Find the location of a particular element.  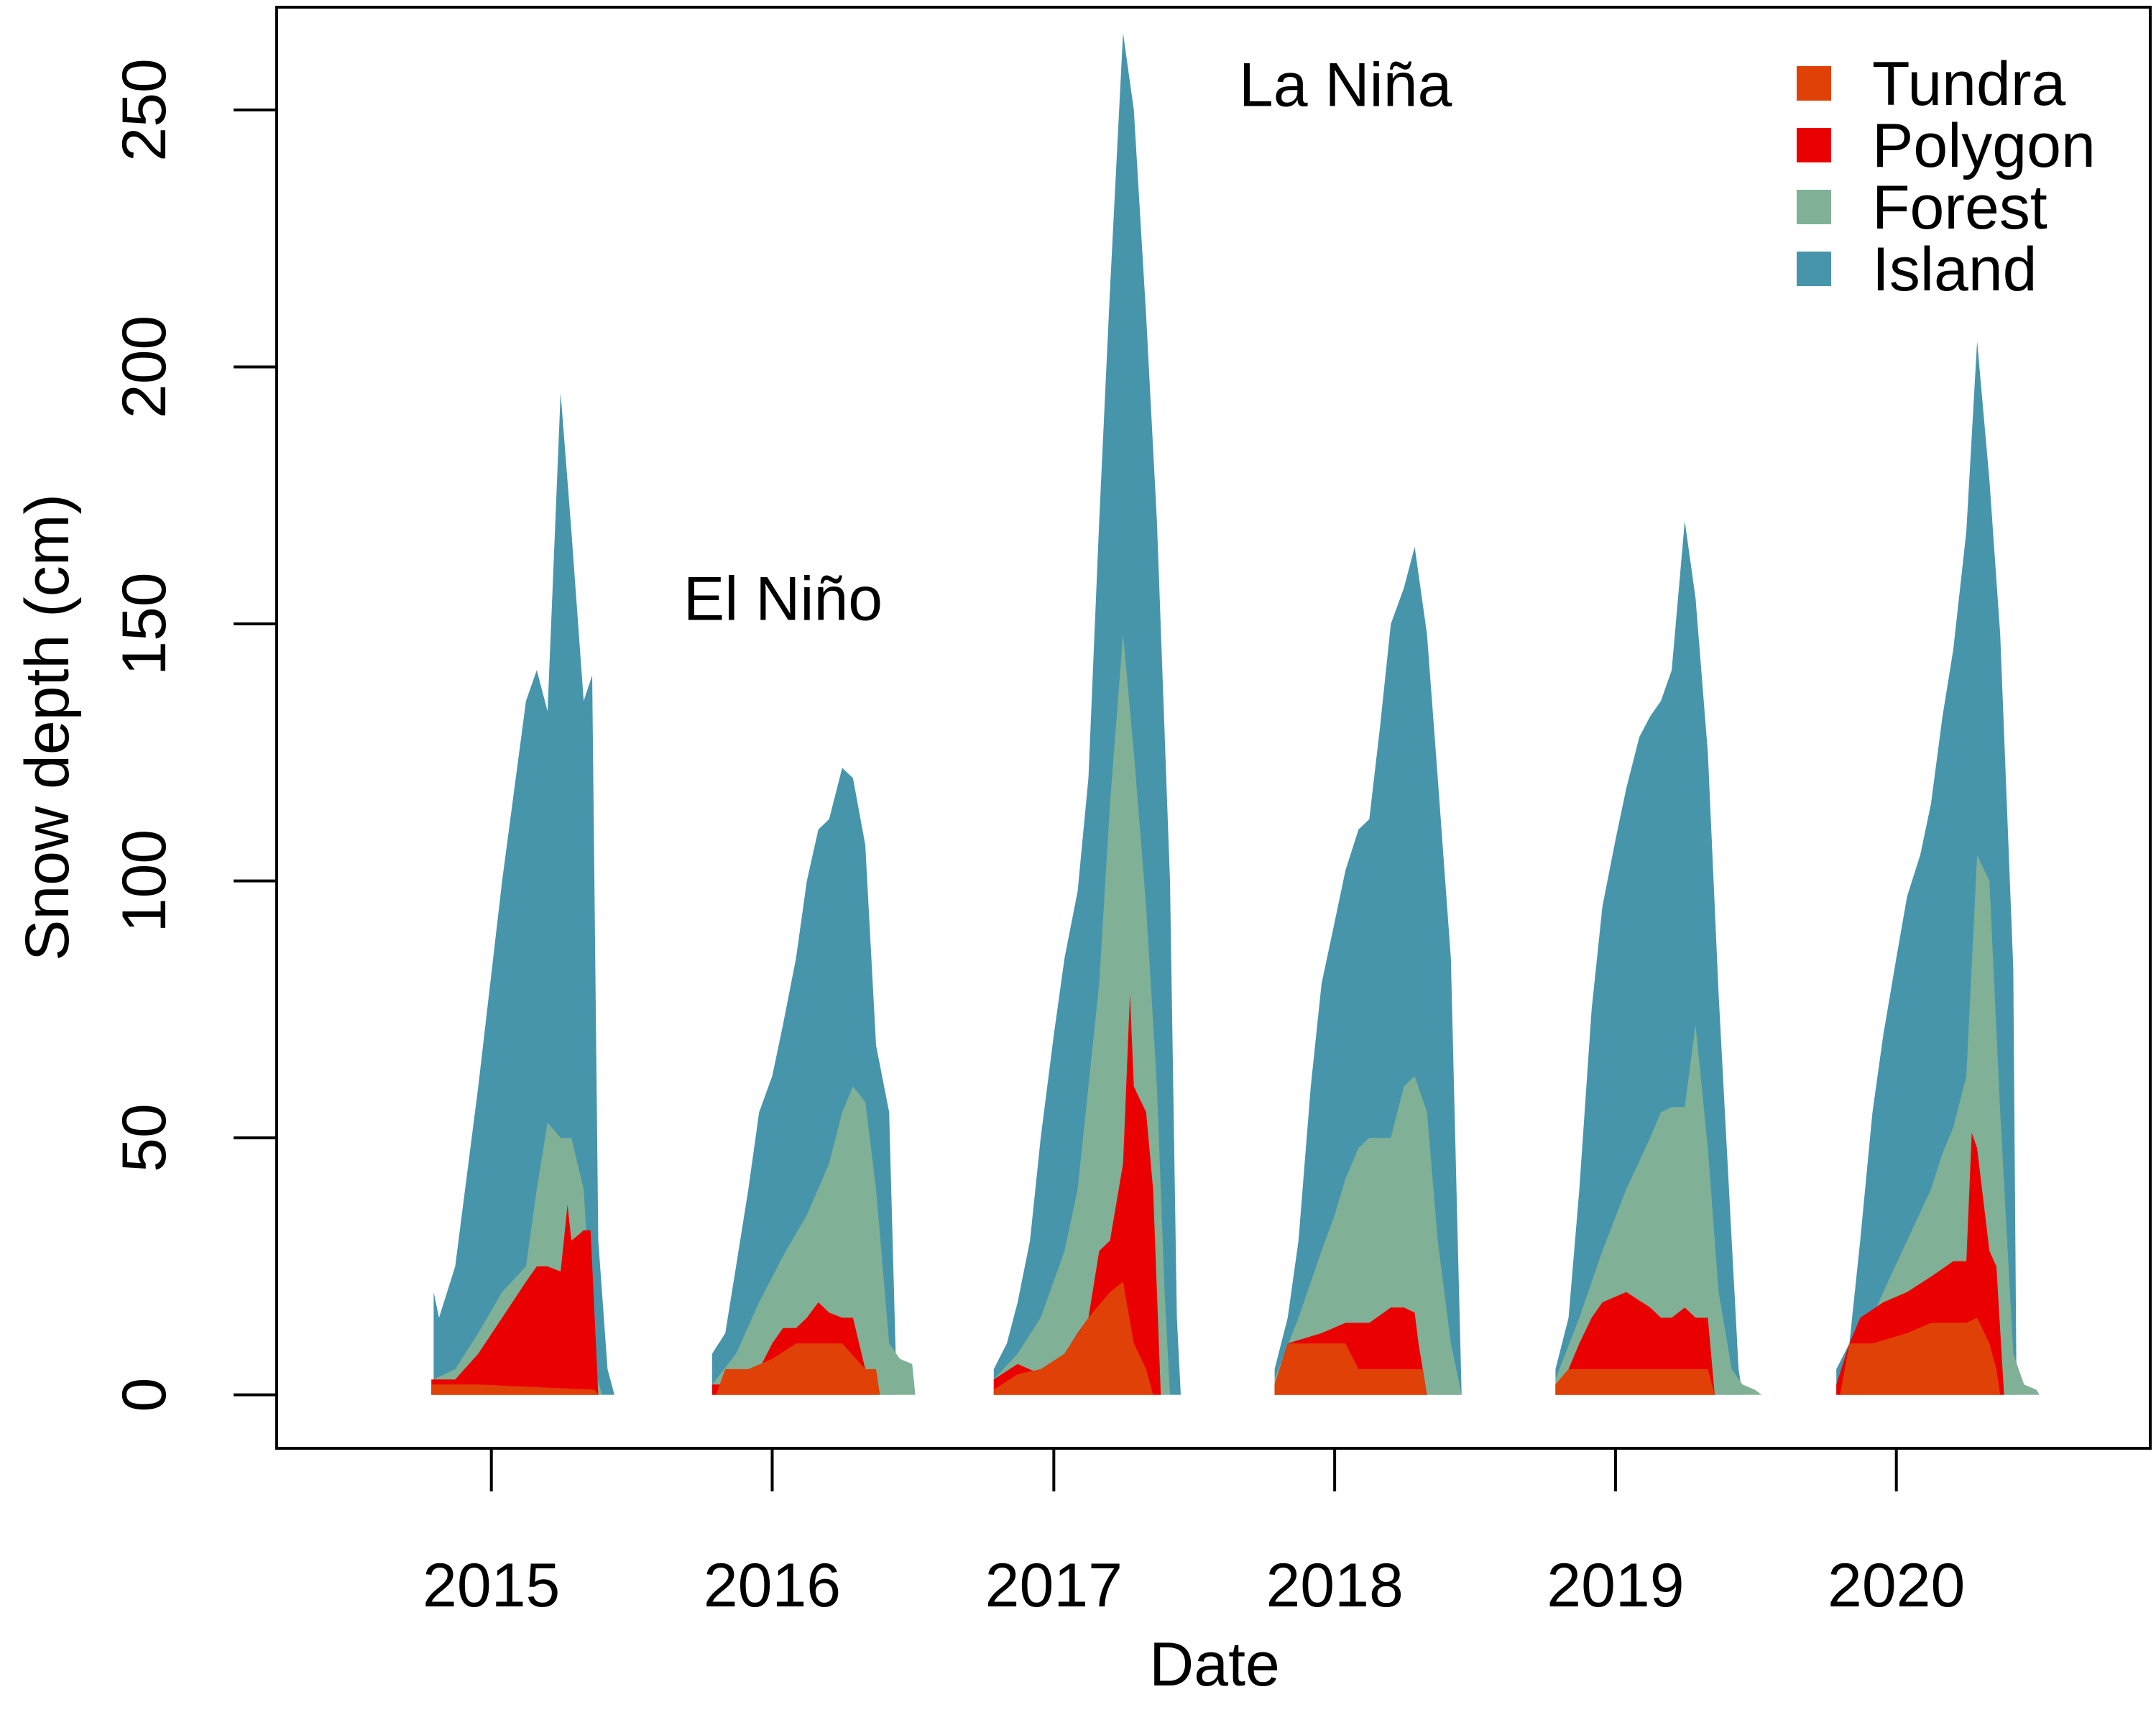

legend-item-polygon: Polygon is located at coordinates (1946, 145).